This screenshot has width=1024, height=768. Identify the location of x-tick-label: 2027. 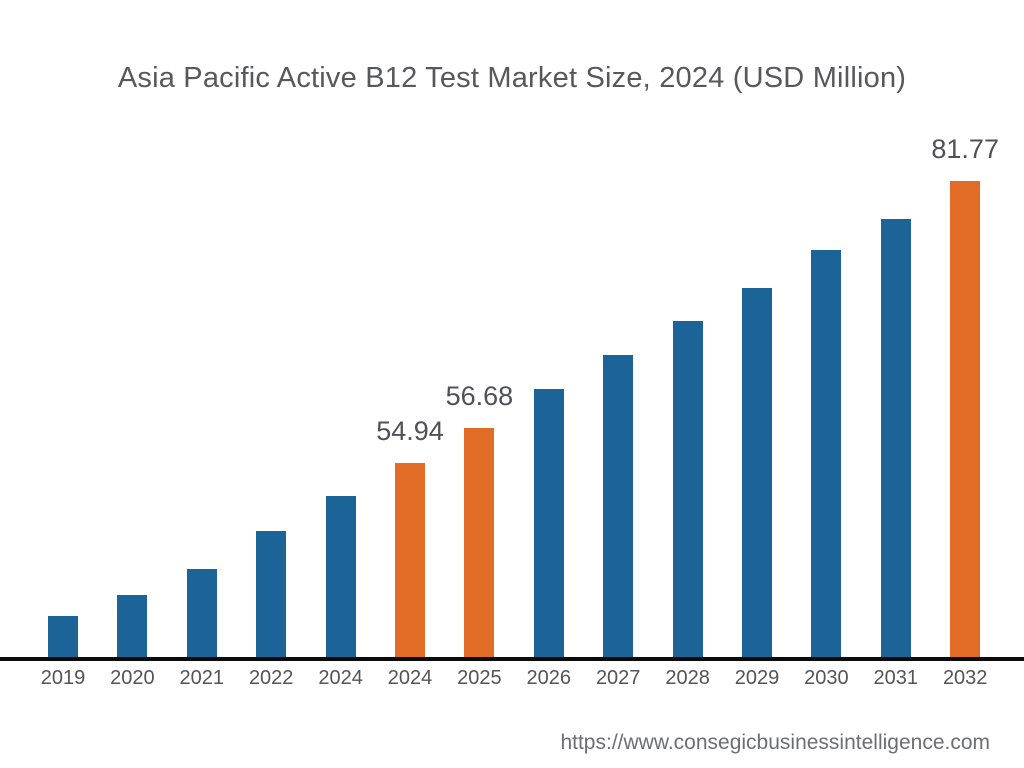
(618, 678).